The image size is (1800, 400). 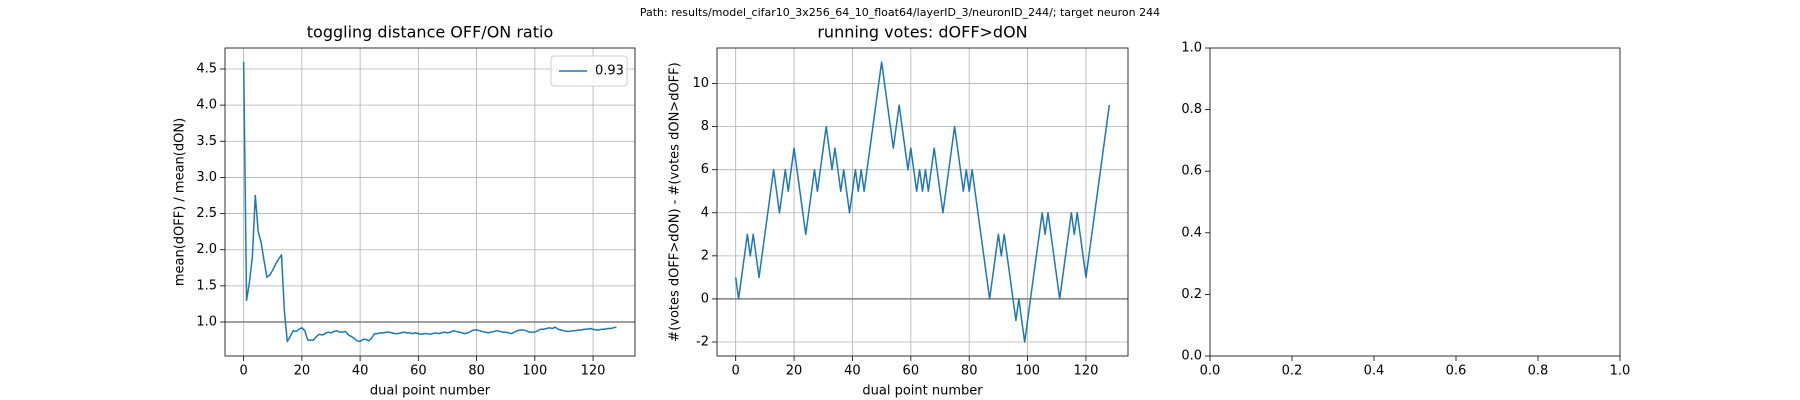 I want to click on legend-label: 0.93, so click(x=609, y=71).